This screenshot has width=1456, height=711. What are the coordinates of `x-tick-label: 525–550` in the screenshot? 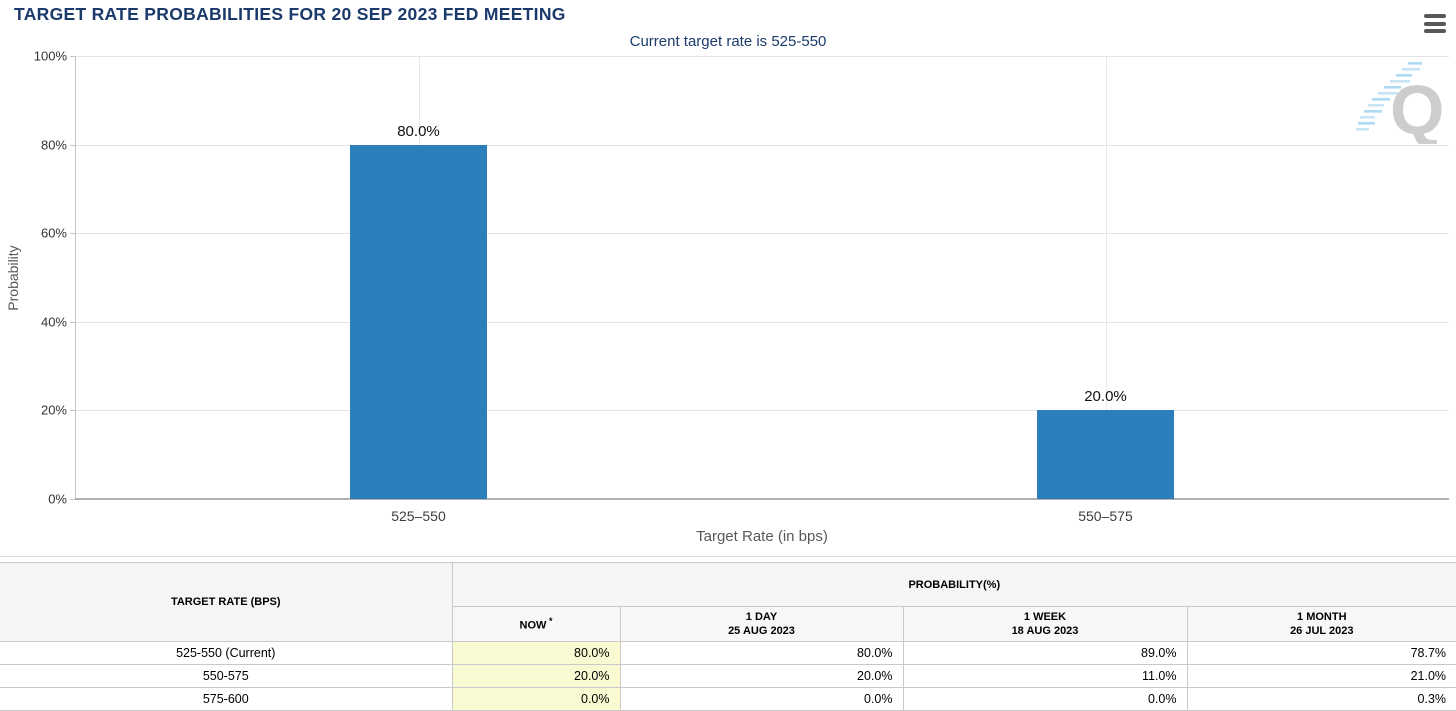 It's located at (418, 516).